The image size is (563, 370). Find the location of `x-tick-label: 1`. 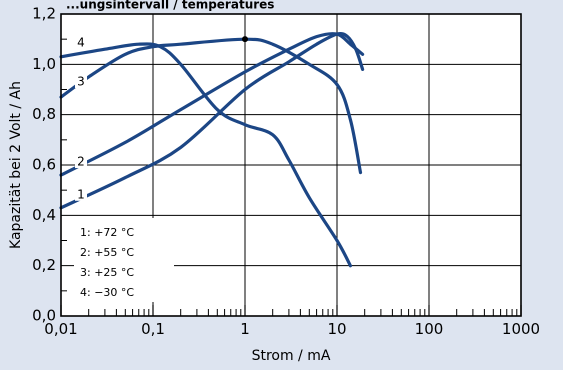

x-tick-label: 1 is located at coordinates (245, 329).